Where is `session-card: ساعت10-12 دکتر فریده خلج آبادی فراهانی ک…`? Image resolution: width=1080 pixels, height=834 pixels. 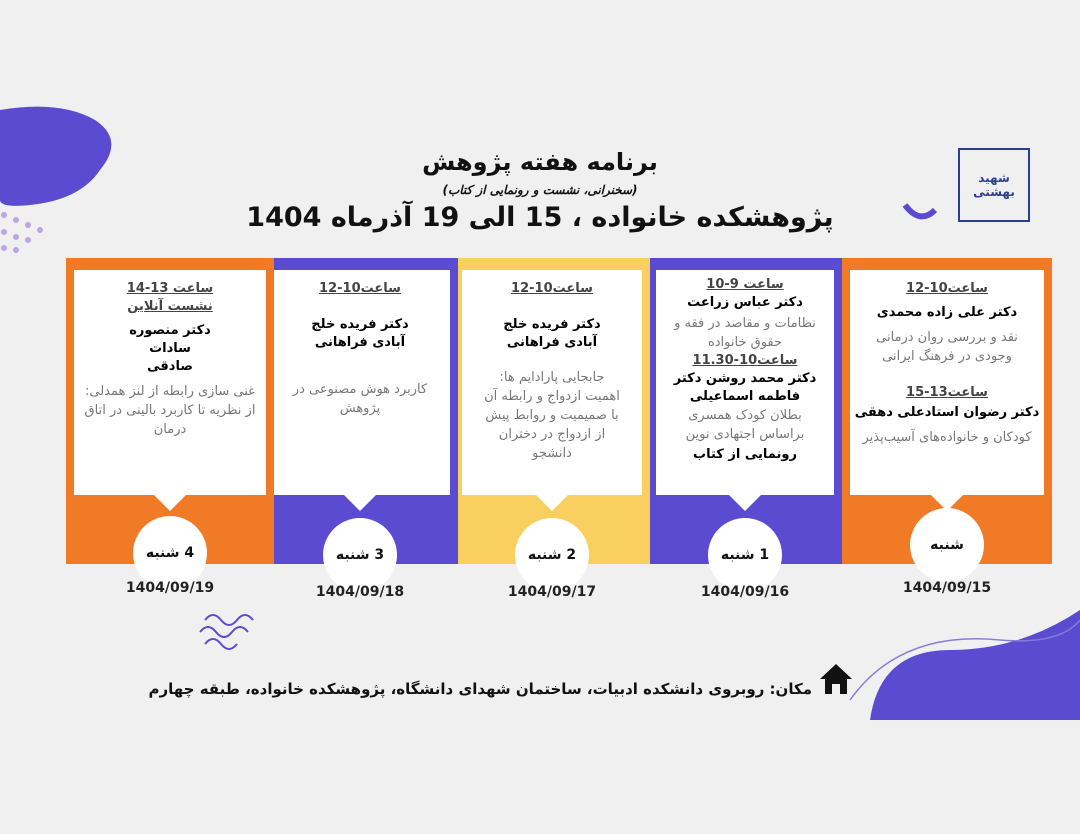 session-card: ساعت10-12 دکتر فریده خلج آبادی فراهانی ک… is located at coordinates (360, 390).